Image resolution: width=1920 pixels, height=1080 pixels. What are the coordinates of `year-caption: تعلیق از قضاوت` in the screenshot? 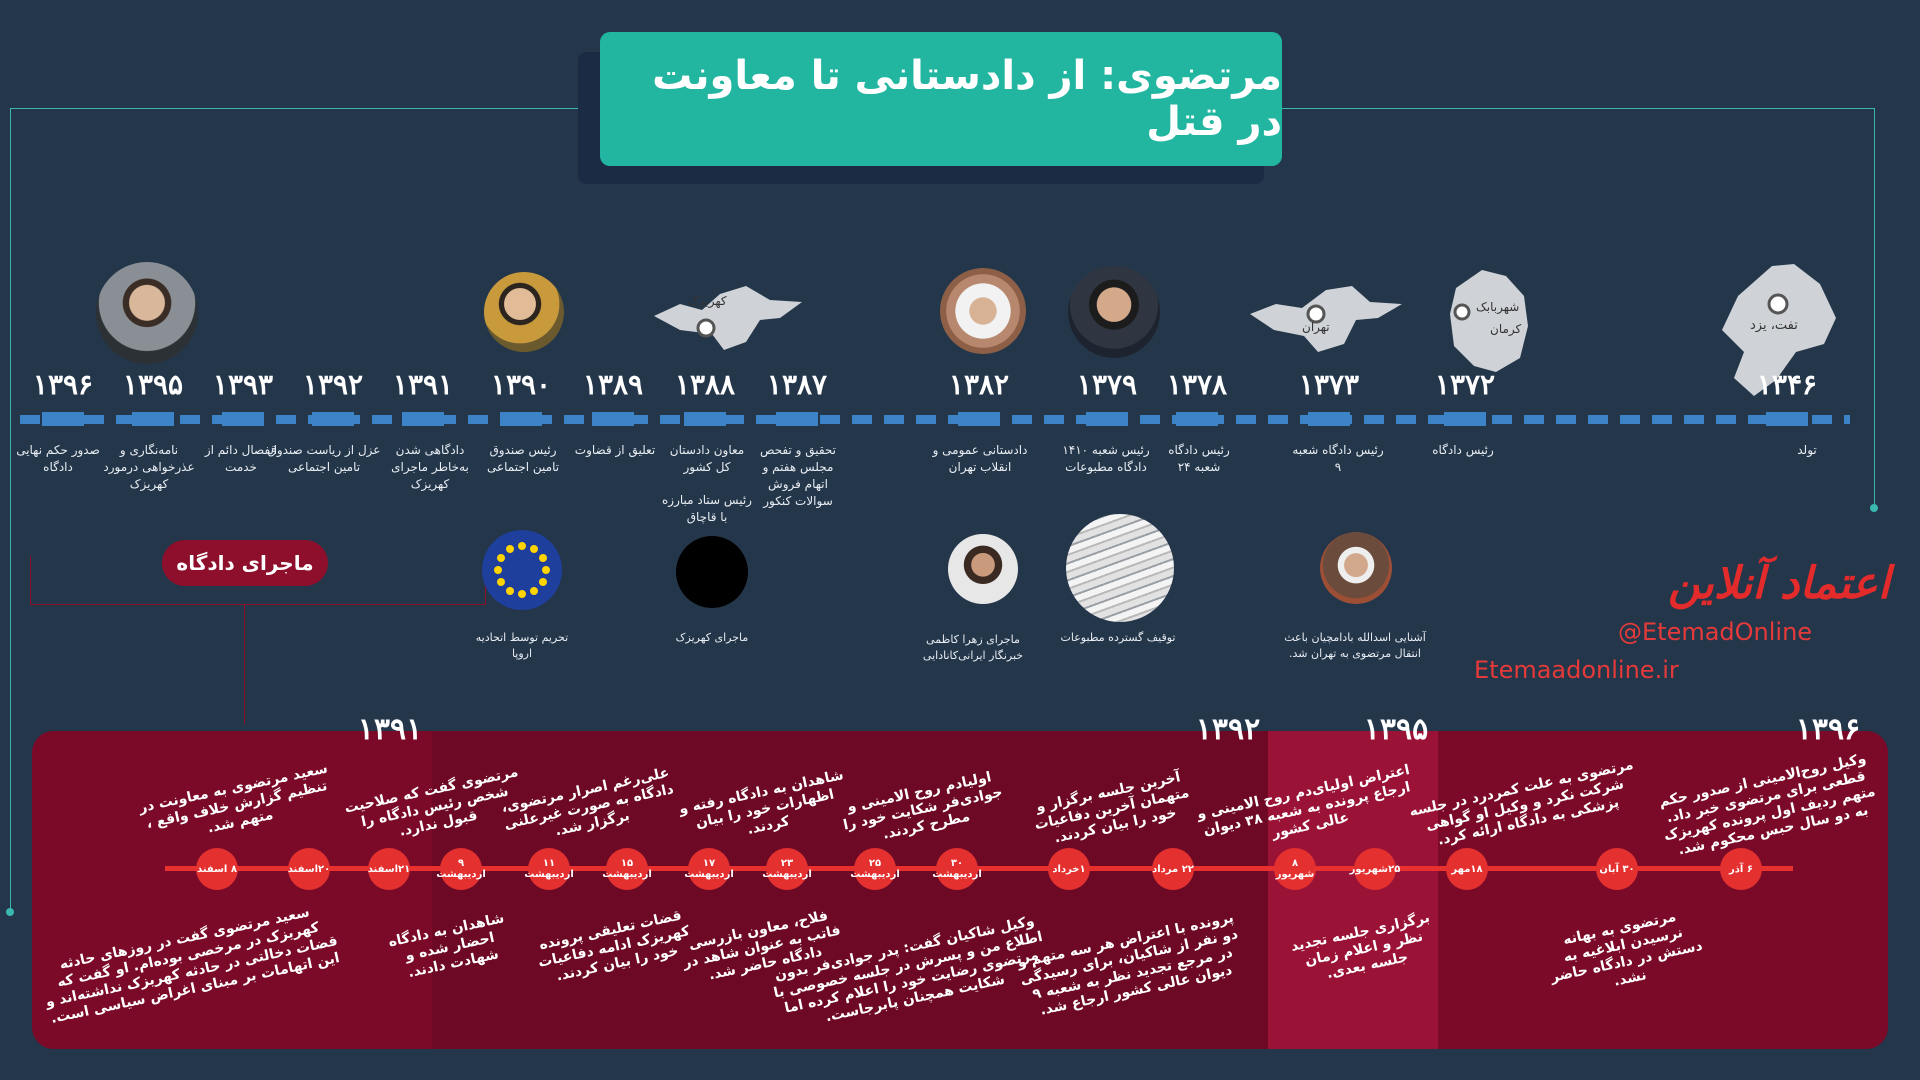 It's located at (615, 450).